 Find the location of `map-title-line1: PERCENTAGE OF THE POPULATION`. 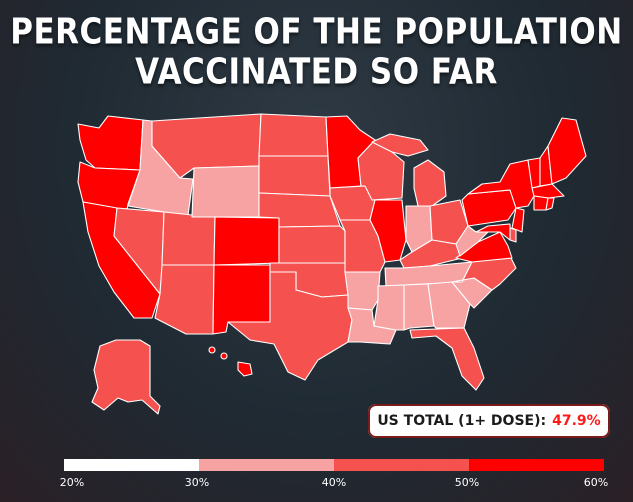

map-title-line1: PERCENTAGE OF THE POPULATION is located at coordinates (316, 32).